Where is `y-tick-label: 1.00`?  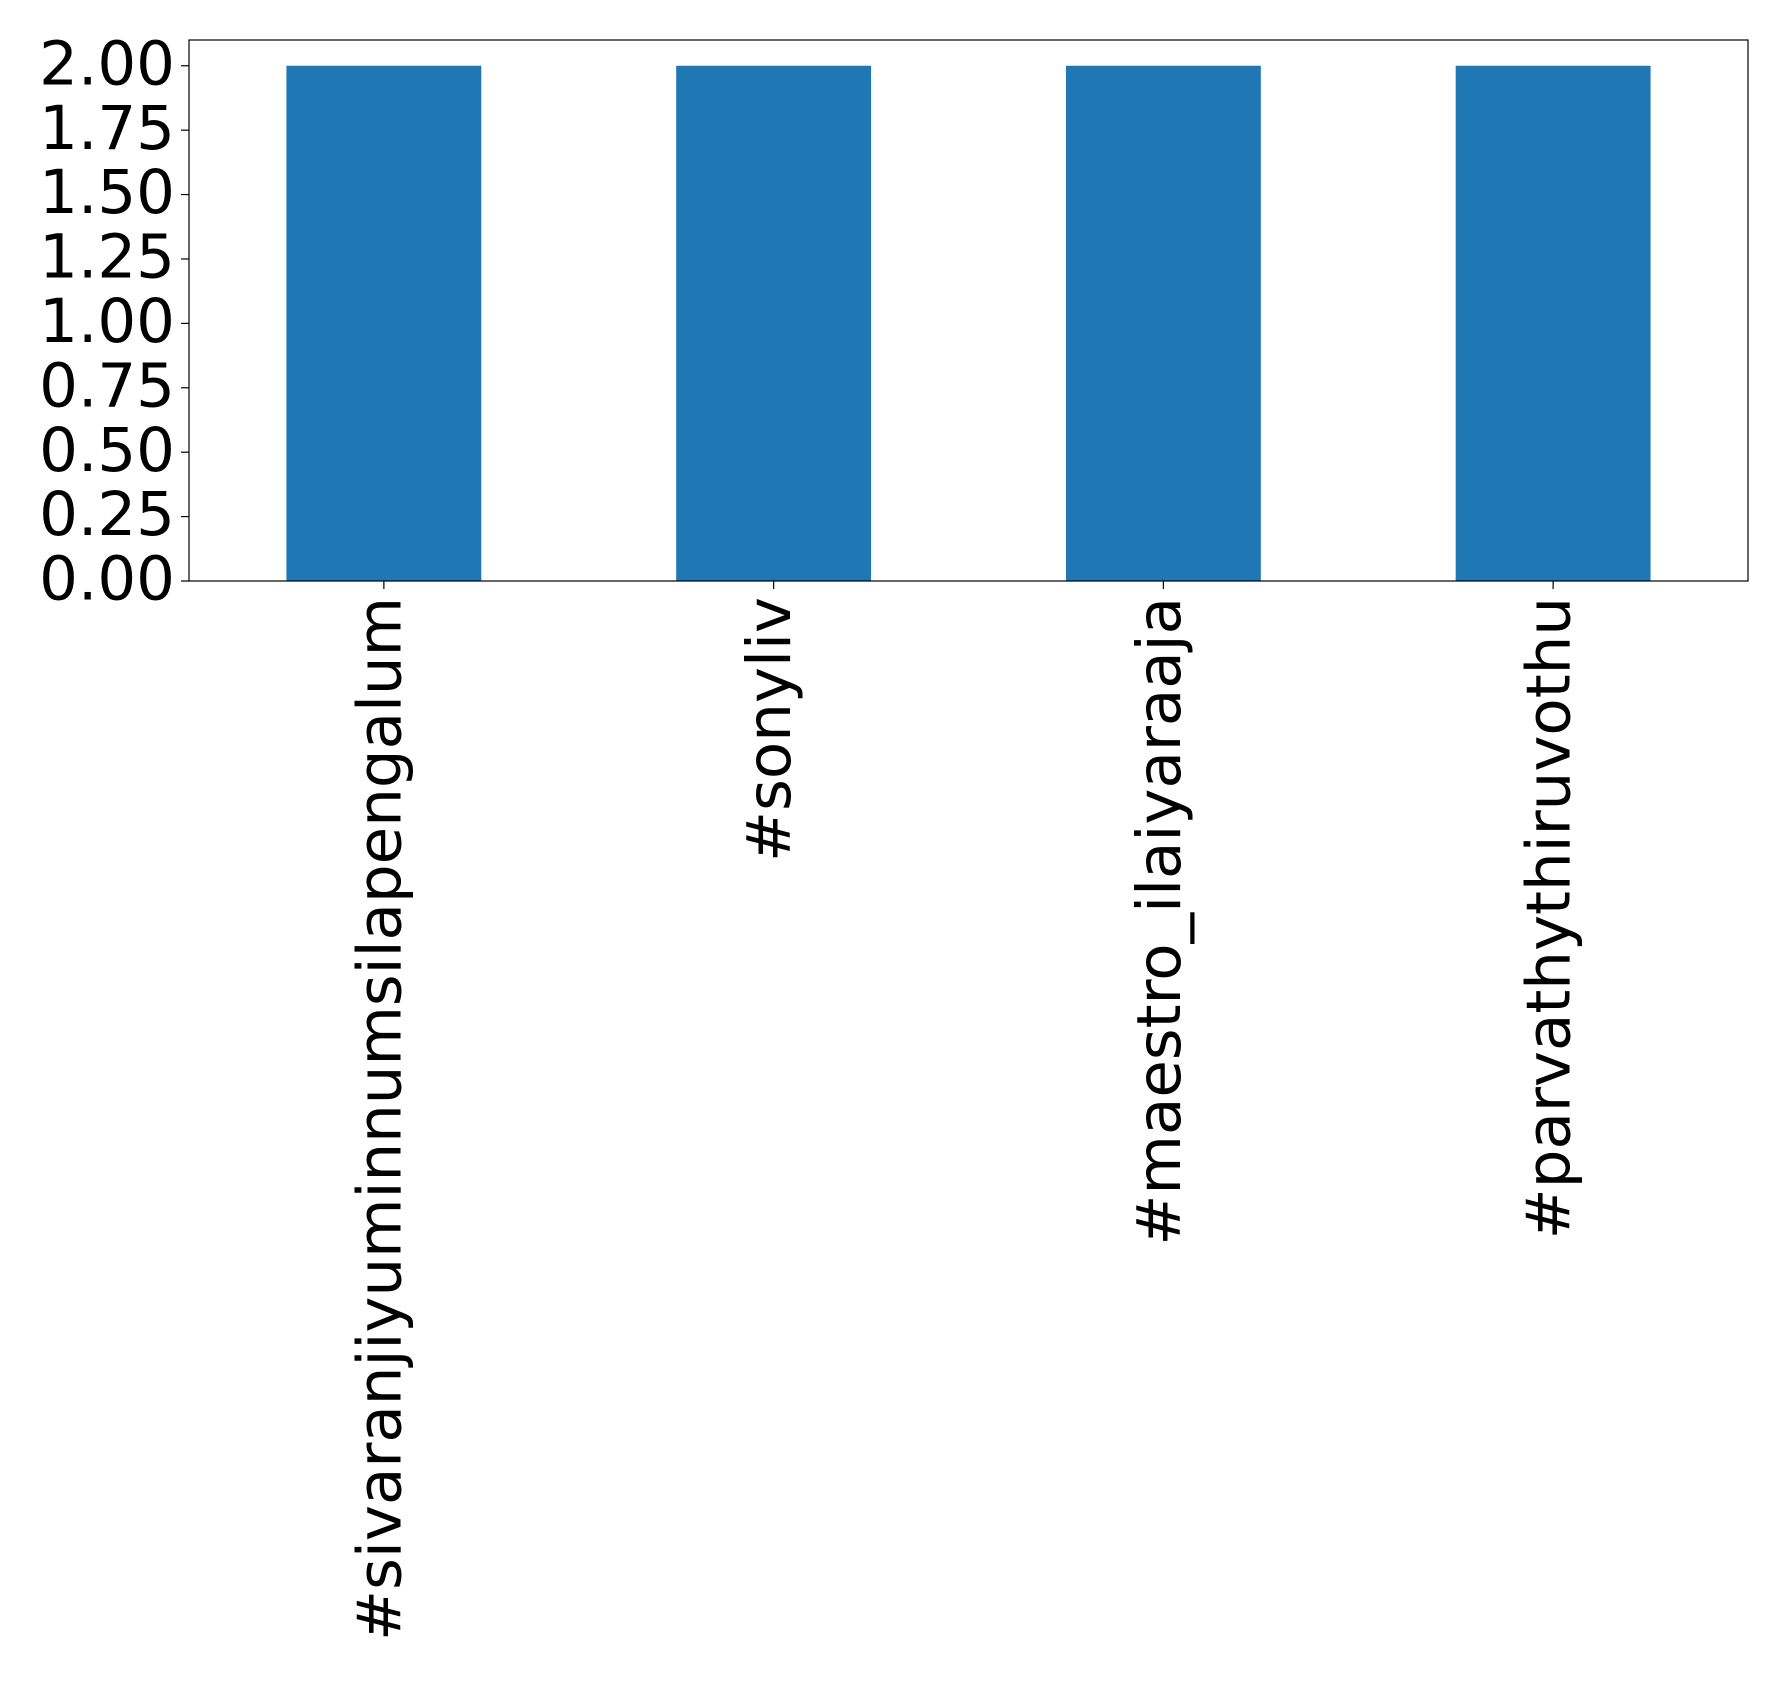
y-tick-label: 1.00 is located at coordinates (107, 321).